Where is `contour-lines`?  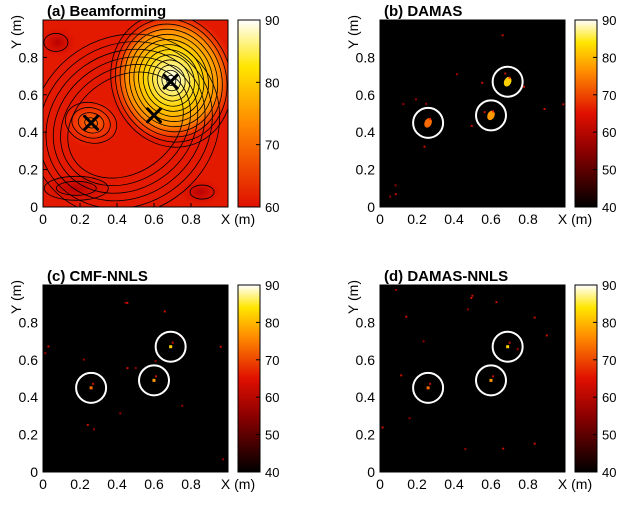 contour-lines is located at coordinates (135, 113).